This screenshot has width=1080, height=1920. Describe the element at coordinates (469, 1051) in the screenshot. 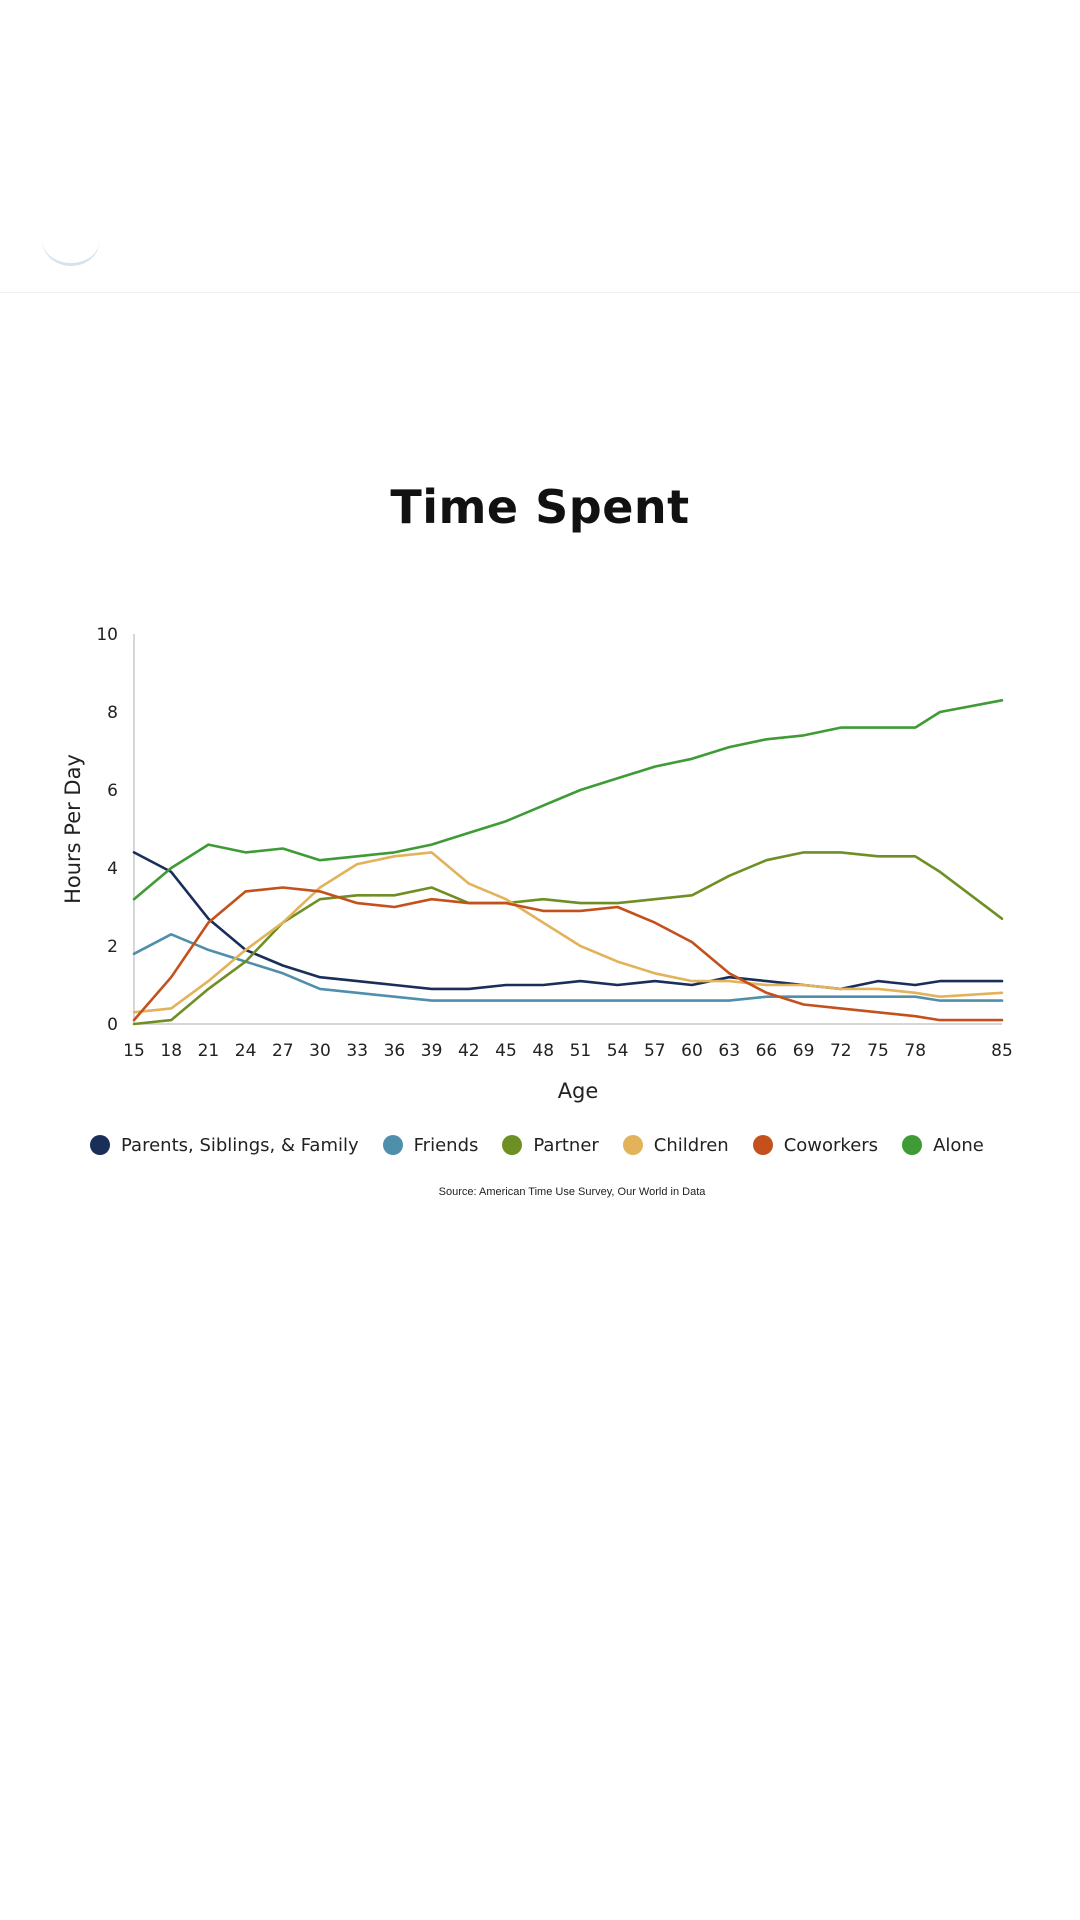

I see `x-tick-label: 42` at that location.